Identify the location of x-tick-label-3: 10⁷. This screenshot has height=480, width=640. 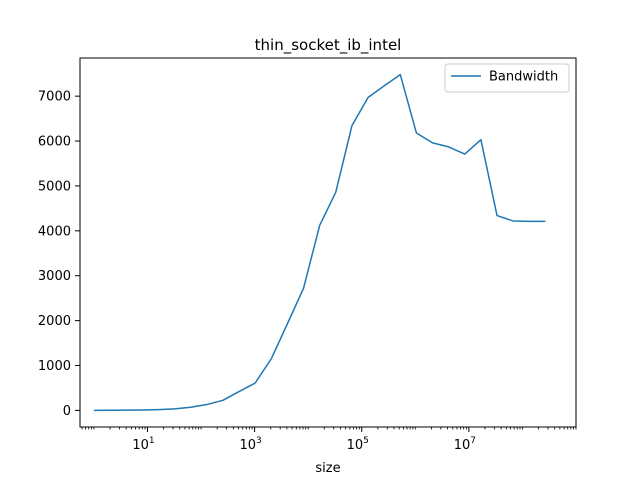
(465, 444).